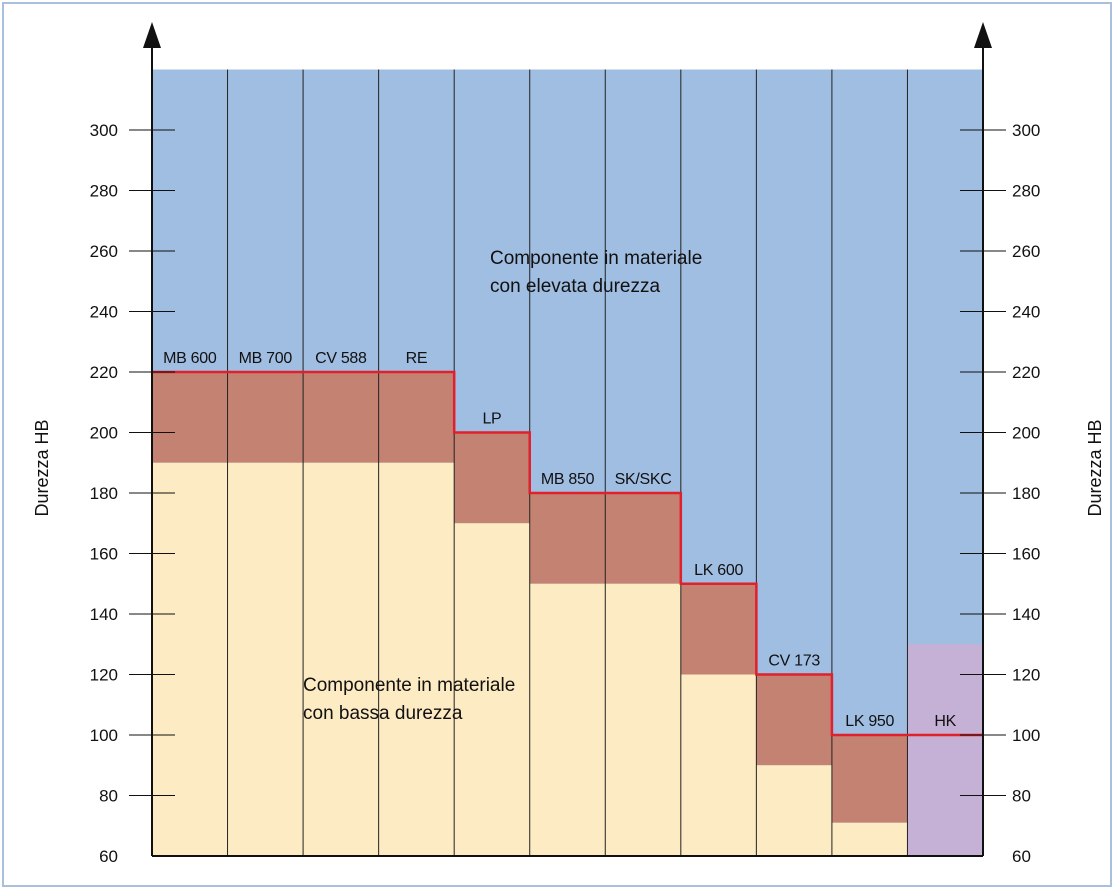  I want to click on category-label-9: LK 950, so click(869, 721).